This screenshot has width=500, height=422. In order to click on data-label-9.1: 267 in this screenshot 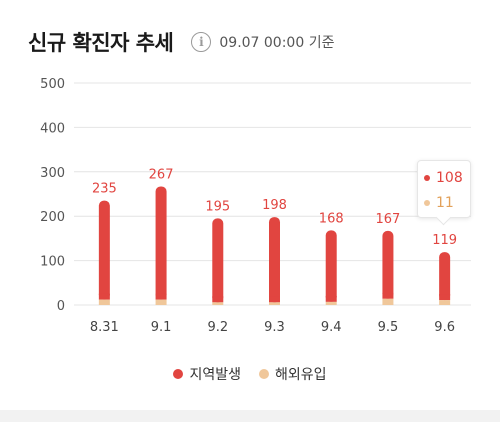, I will do `click(161, 174)`.